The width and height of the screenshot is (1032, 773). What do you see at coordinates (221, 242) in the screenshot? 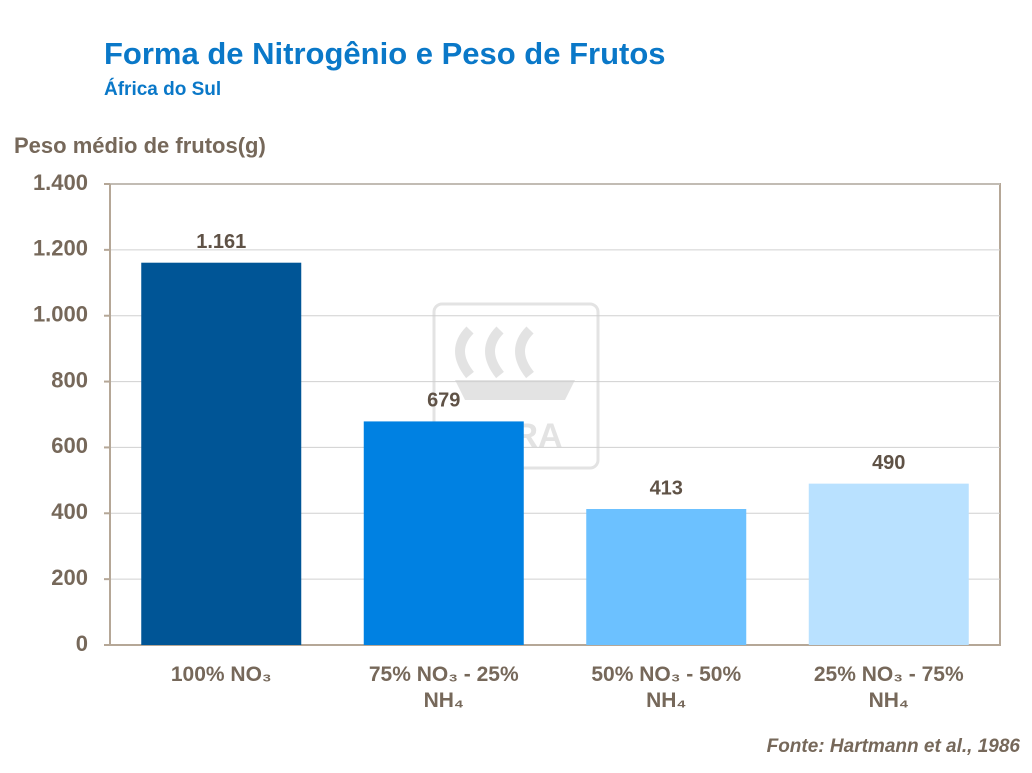
I see `value-label: 1.161` at bounding box center [221, 242].